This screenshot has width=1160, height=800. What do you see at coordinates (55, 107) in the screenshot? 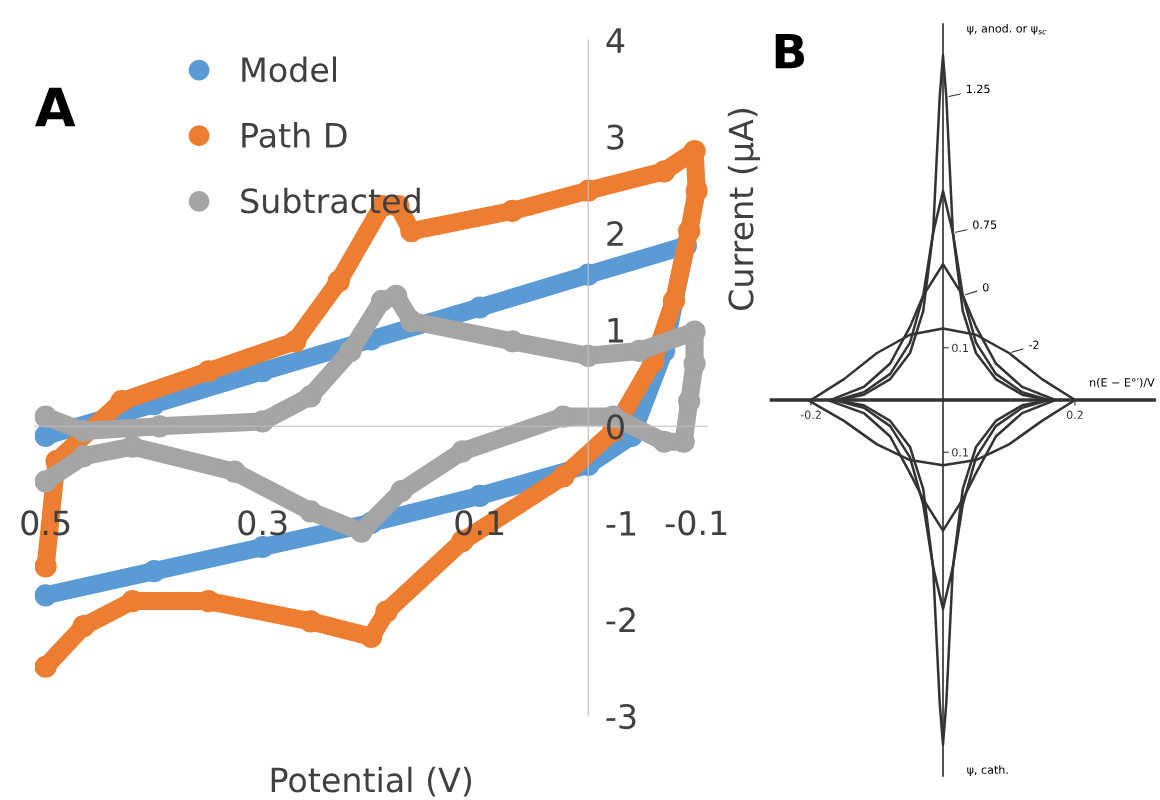
I see `text: A` at bounding box center [55, 107].